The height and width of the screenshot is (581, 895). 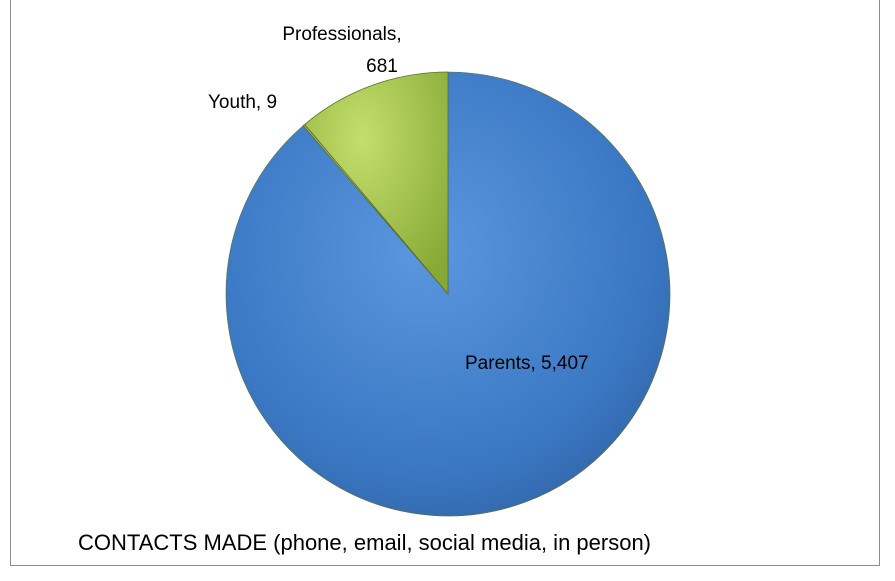 I want to click on data-label-parents: Parents, 5,407, so click(x=527, y=363).